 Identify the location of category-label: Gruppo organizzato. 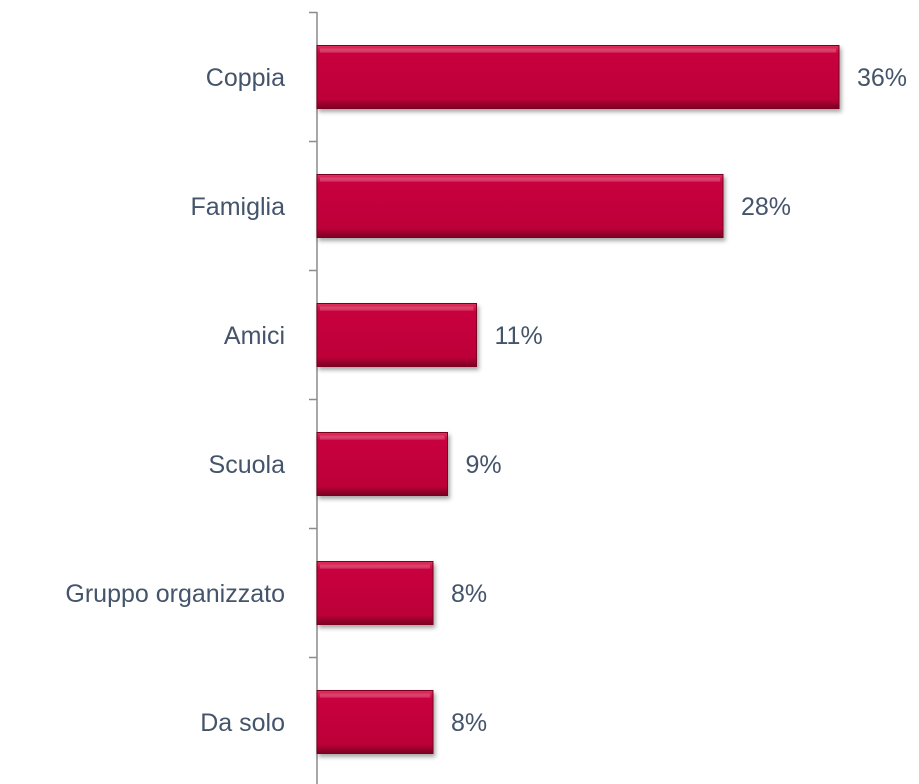
(175, 594).